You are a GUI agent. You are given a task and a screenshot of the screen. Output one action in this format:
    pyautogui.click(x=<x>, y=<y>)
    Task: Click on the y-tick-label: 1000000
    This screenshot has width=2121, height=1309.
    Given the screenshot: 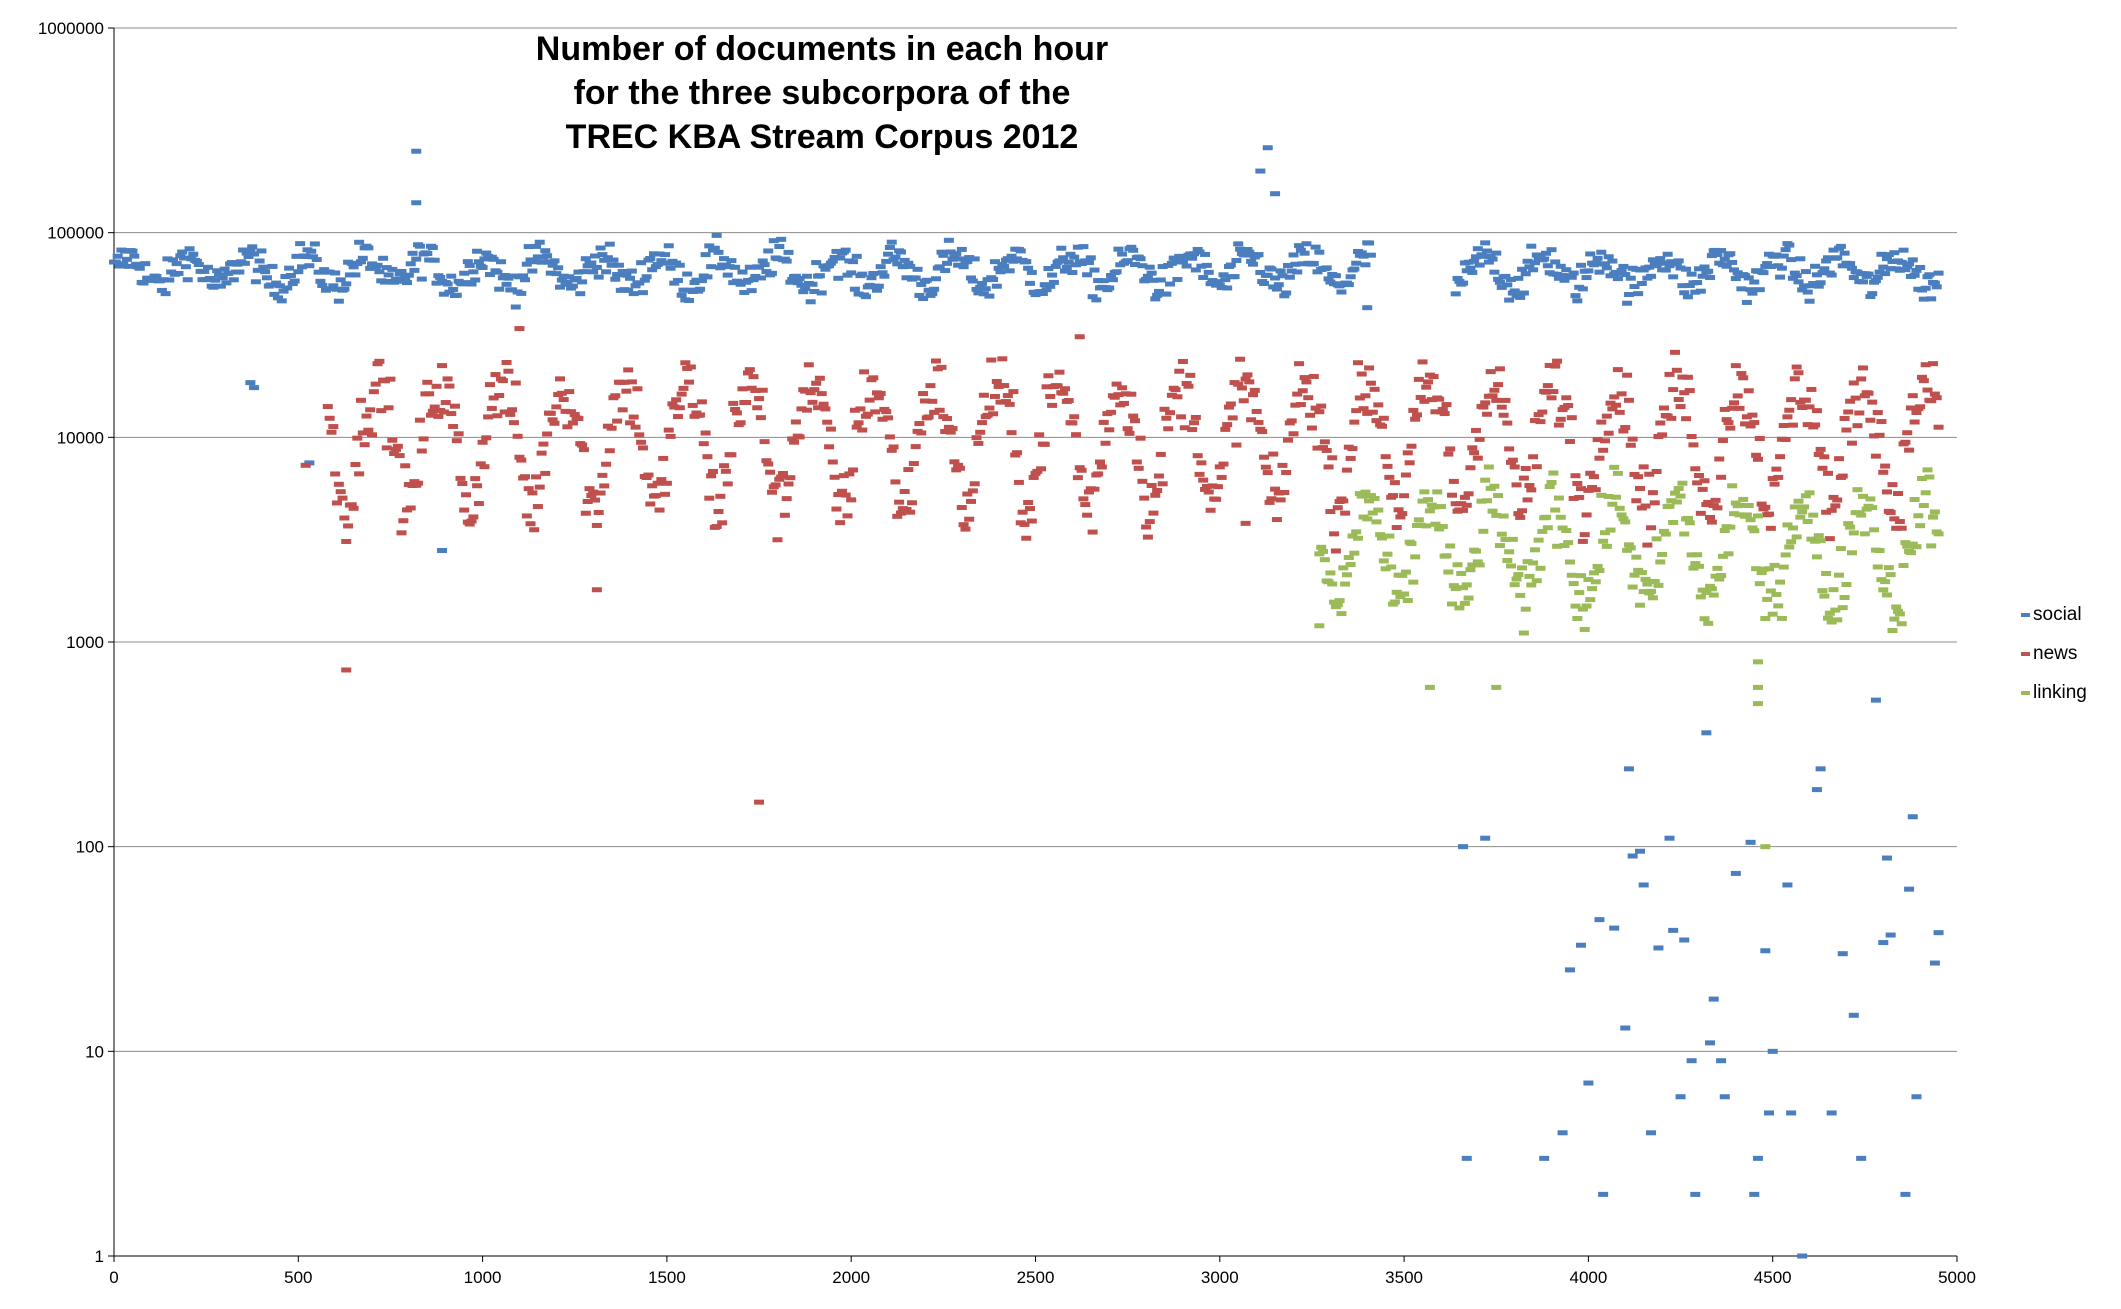 What is the action you would take?
    pyautogui.click(x=71, y=28)
    